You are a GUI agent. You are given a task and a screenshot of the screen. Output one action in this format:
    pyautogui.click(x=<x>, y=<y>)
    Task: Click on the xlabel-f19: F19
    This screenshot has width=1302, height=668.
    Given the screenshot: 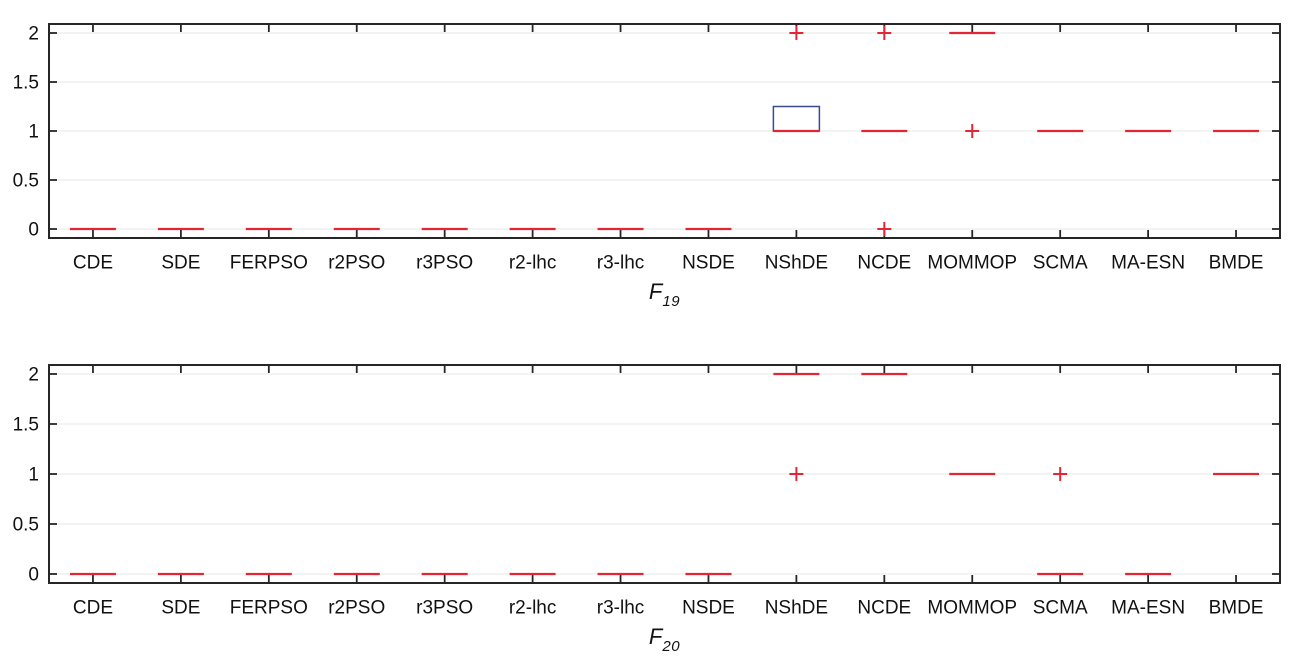 What is the action you would take?
    pyautogui.click(x=664, y=294)
    